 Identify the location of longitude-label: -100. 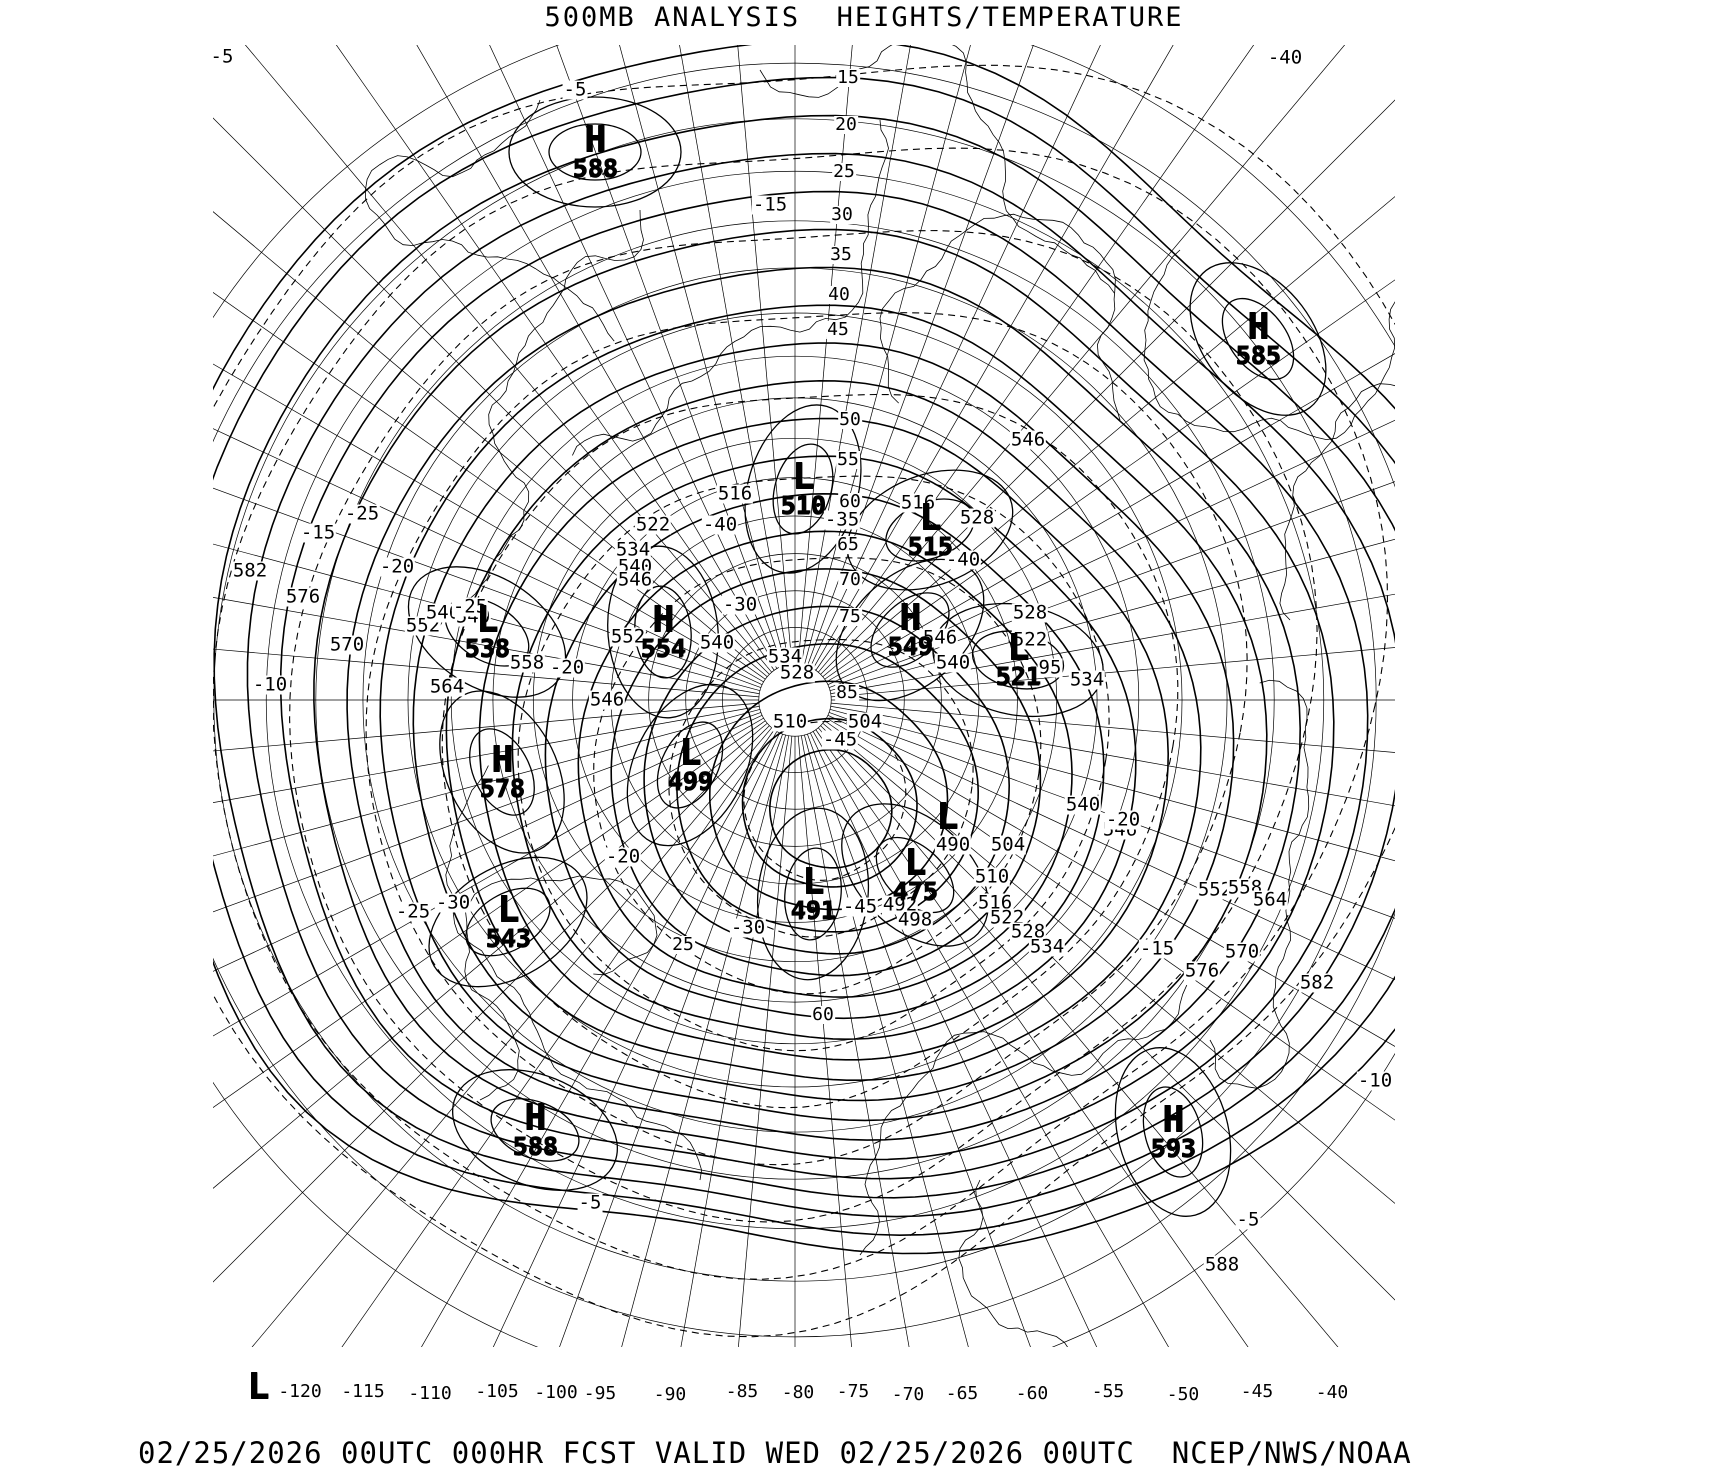
(556, 1392).